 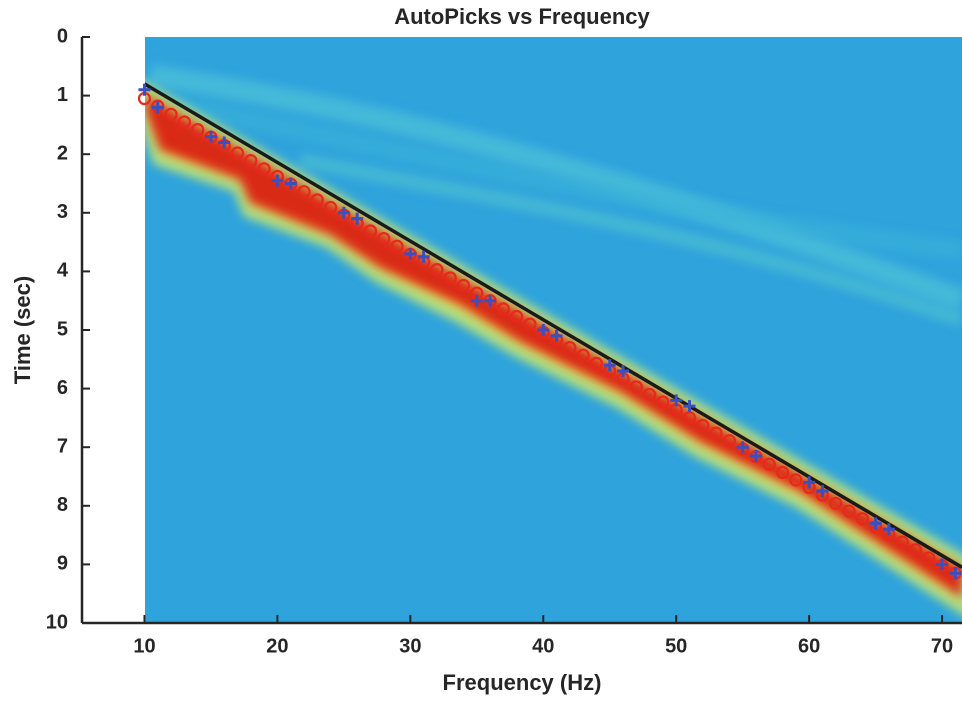 I want to click on x-axis-label: Frequency (Hz), so click(x=522, y=682).